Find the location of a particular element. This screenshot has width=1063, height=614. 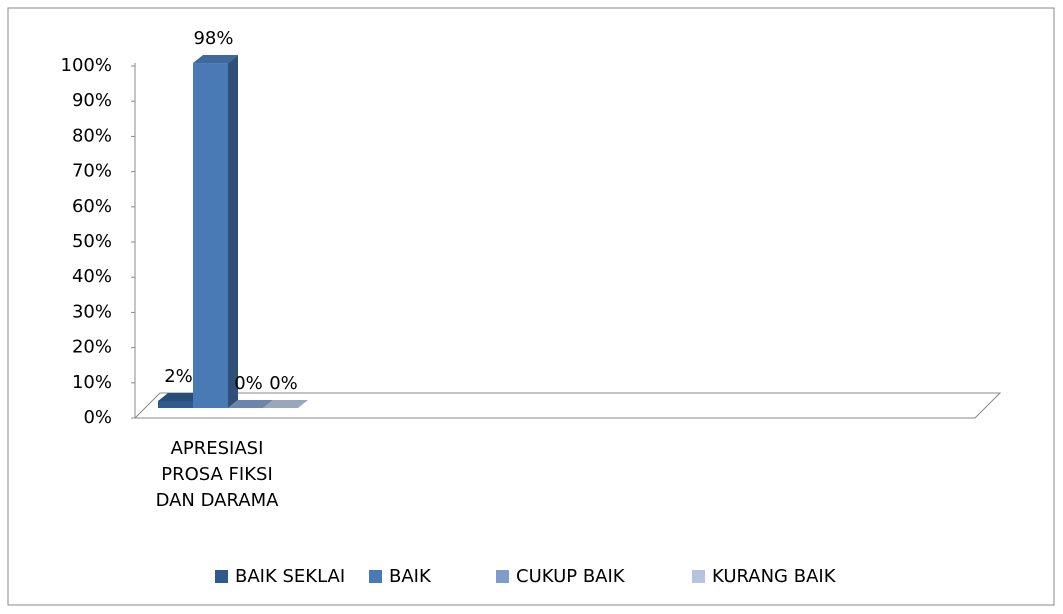

floor is located at coordinates (567, 405).